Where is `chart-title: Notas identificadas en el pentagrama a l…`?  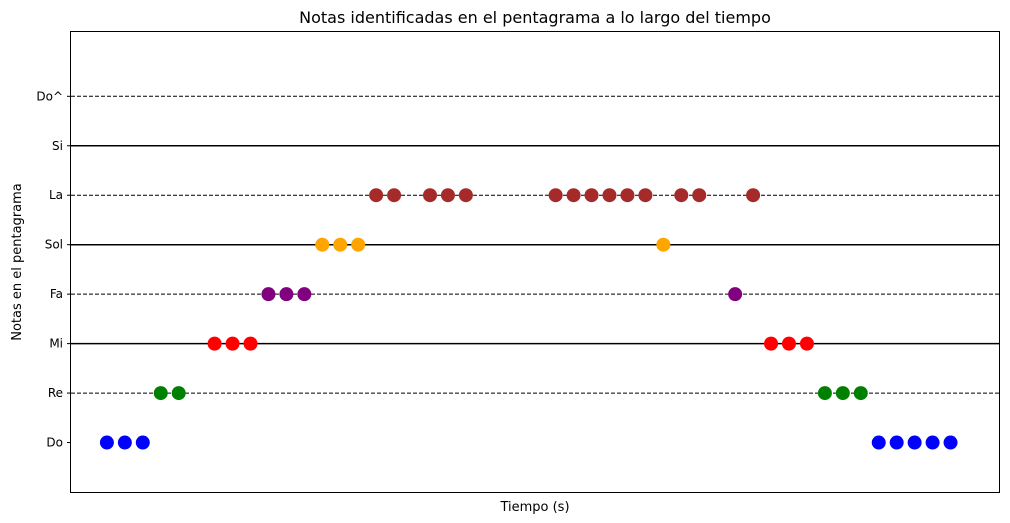
chart-title: Notas identificadas en el pentagrama a l… is located at coordinates (535, 17).